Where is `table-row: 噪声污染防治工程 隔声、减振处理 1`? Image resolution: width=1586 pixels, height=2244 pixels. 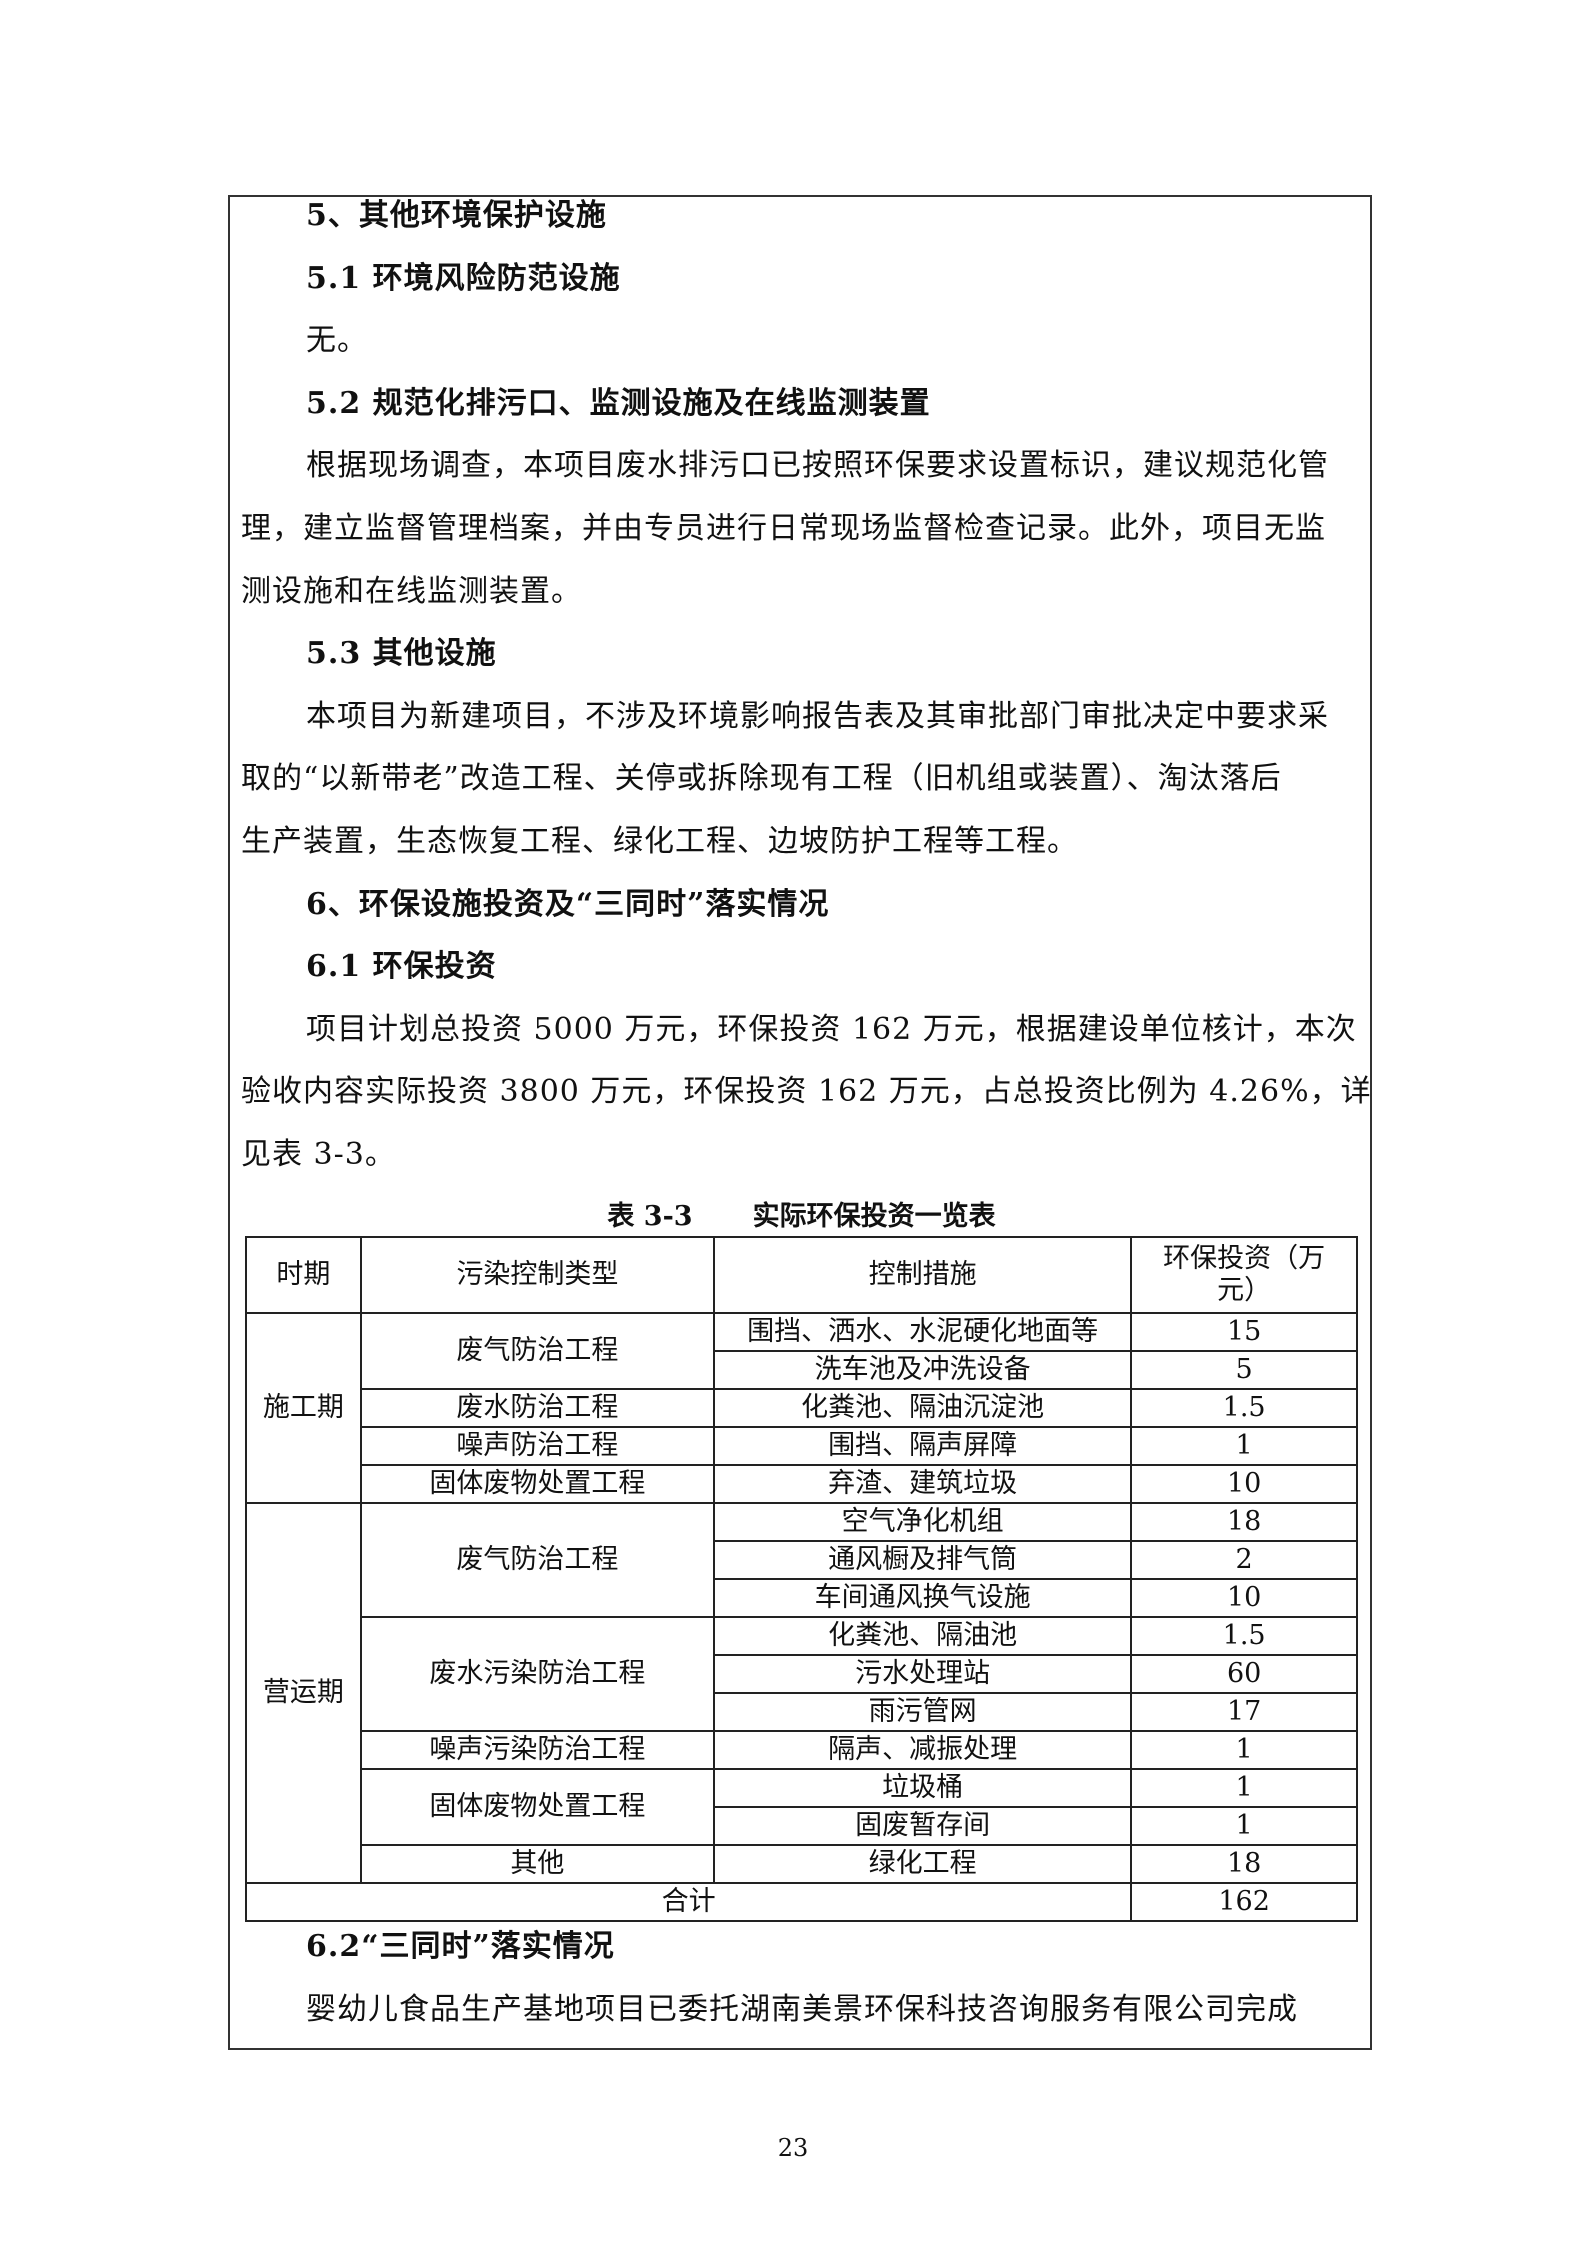
table-row: 噪声污染防治工程 隔声、减振处理 1 is located at coordinates (802, 1750).